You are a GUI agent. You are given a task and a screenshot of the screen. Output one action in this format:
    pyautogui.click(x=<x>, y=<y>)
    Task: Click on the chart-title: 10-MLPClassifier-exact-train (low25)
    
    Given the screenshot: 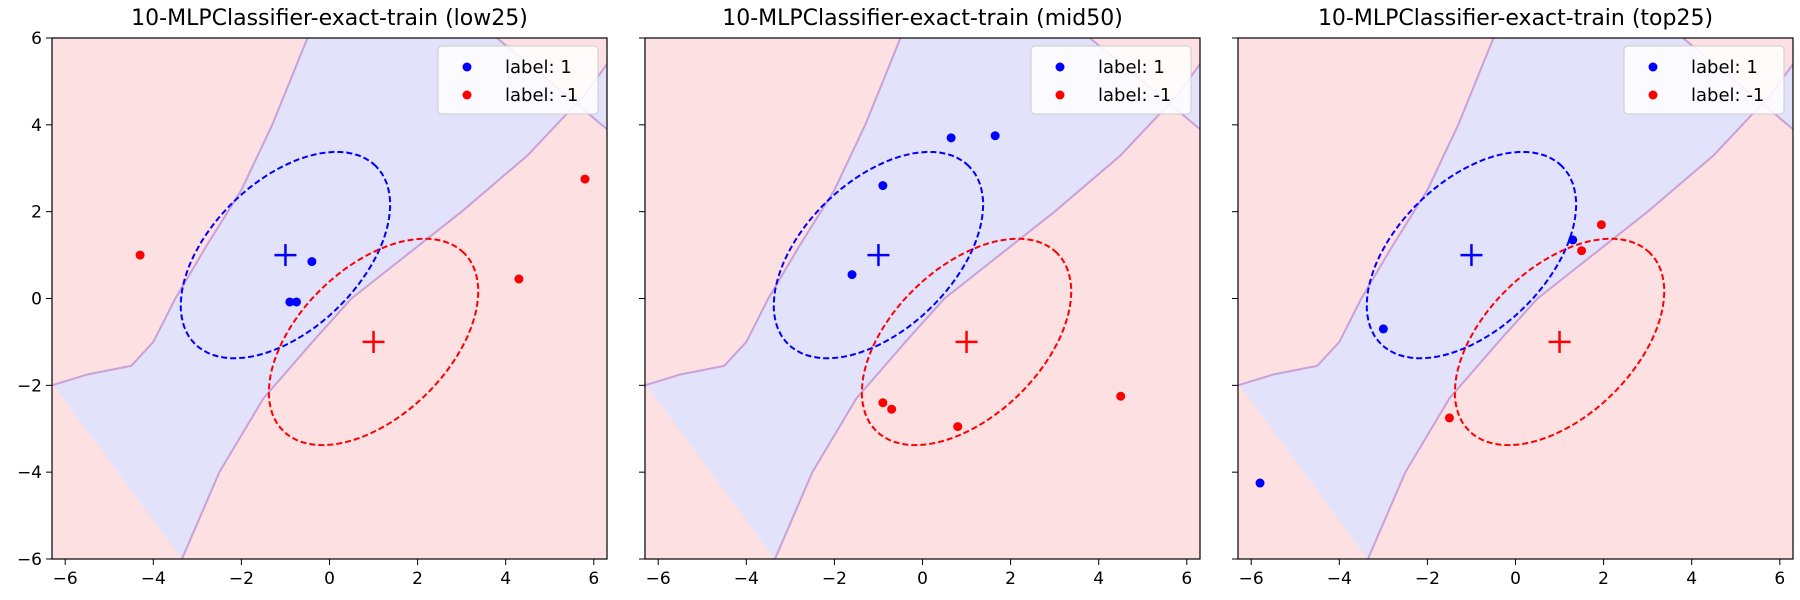 What is the action you would take?
    pyautogui.click(x=329, y=18)
    